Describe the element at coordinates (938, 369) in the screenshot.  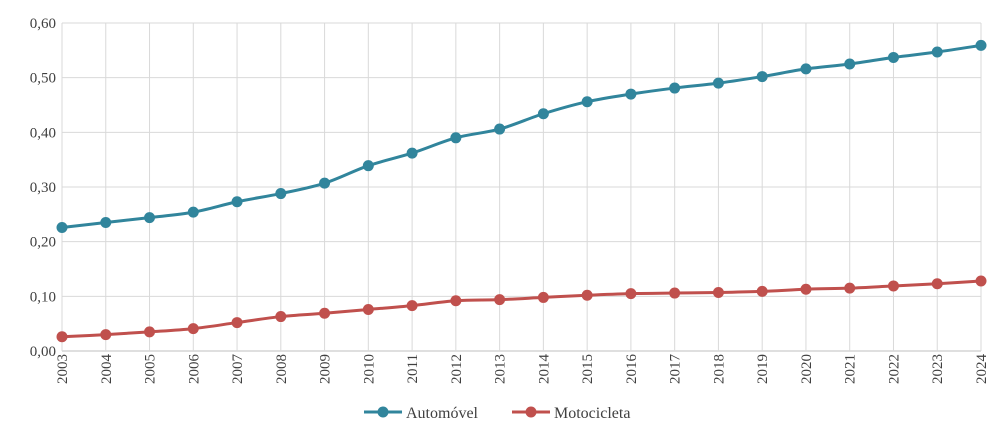
I see `x-tick-label: 2023` at that location.